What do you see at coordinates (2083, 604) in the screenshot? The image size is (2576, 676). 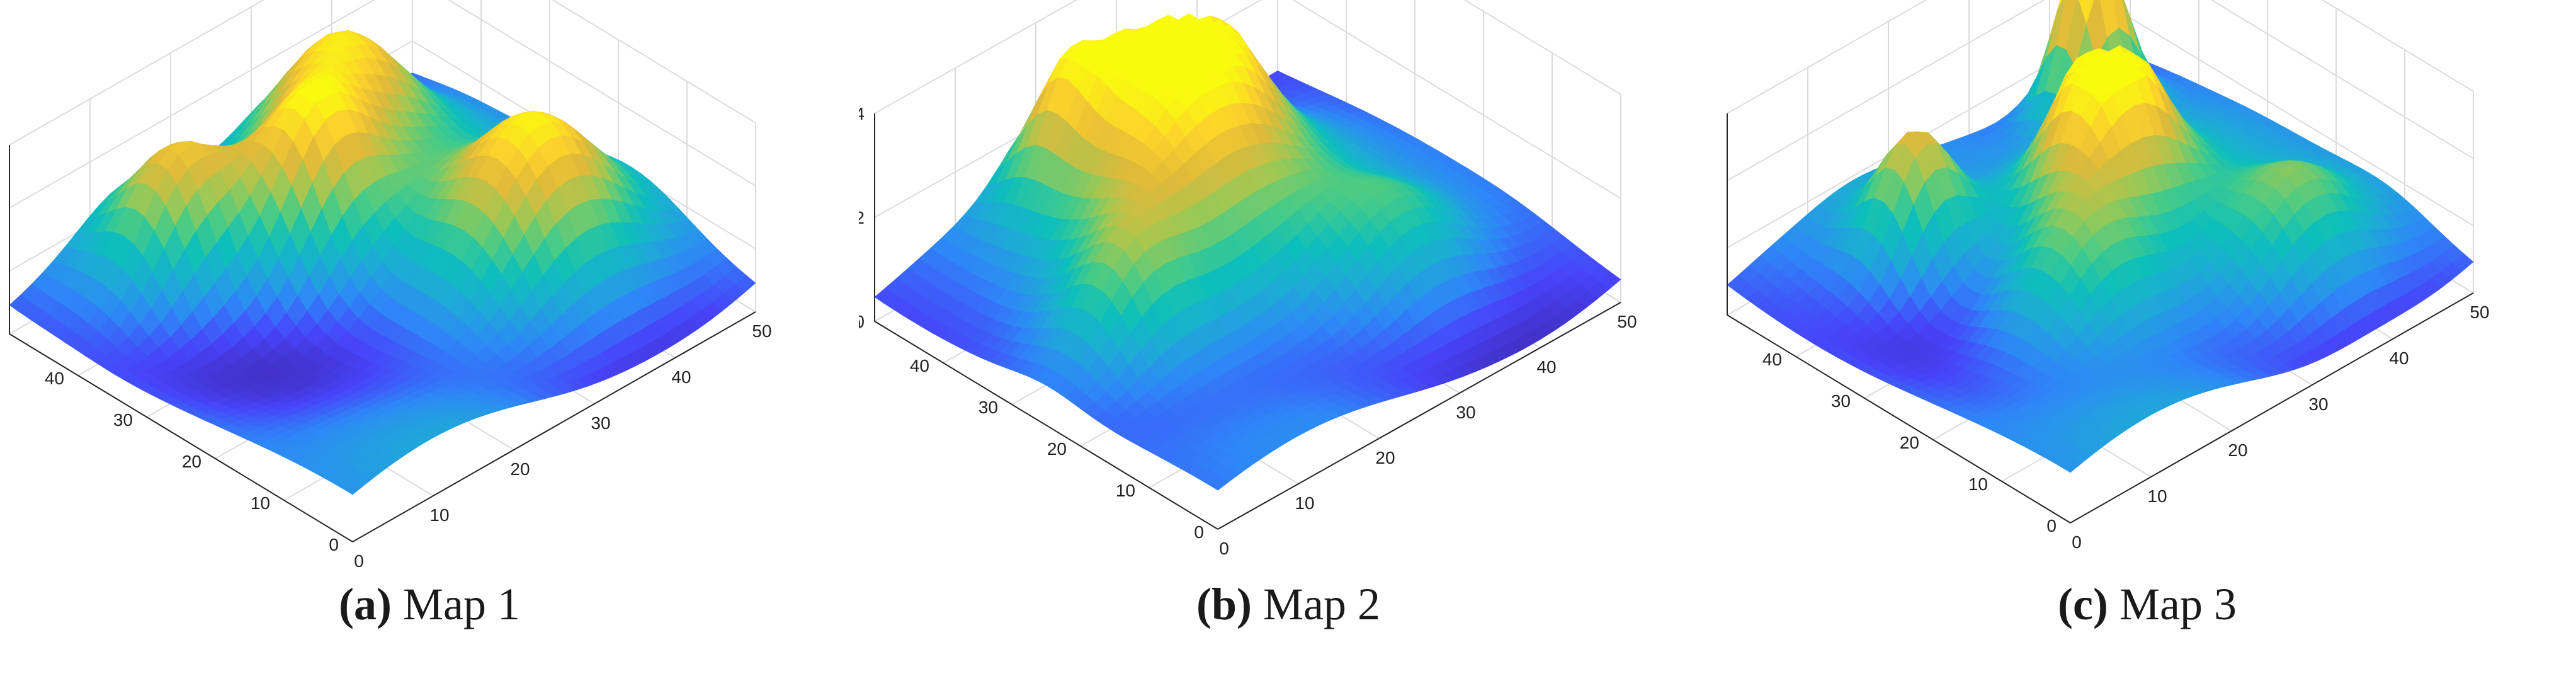 I see `caption-label: (c)` at bounding box center [2083, 604].